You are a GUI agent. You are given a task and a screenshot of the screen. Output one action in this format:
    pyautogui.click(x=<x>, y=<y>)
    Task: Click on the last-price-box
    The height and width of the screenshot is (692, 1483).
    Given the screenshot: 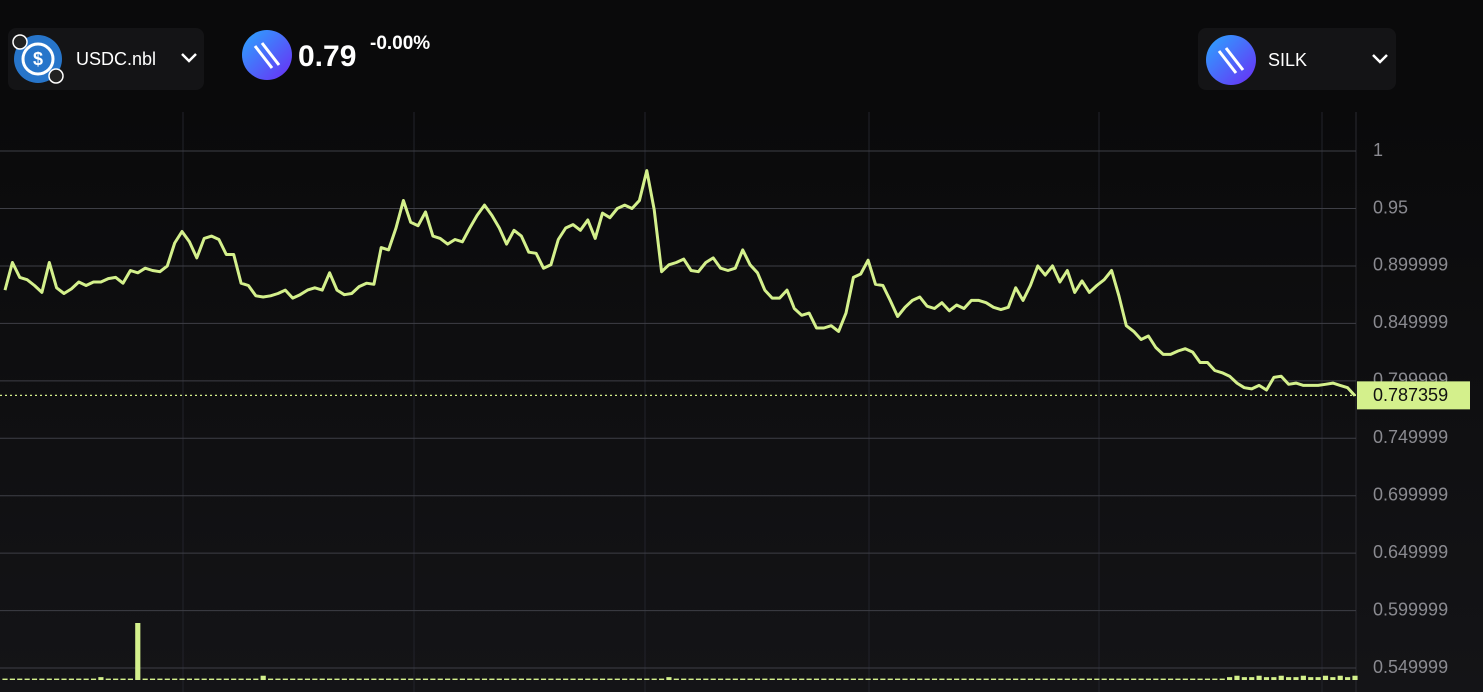 What is the action you would take?
    pyautogui.click(x=1413, y=395)
    